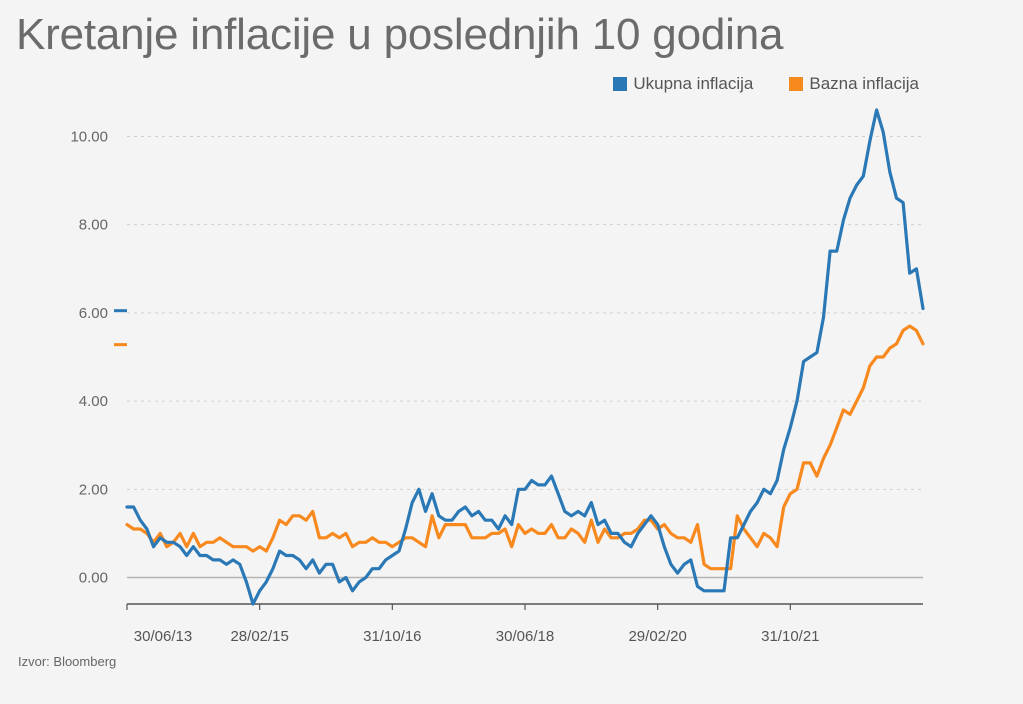  What do you see at coordinates (93, 401) in the screenshot?
I see `y-tick-label: 4.00` at bounding box center [93, 401].